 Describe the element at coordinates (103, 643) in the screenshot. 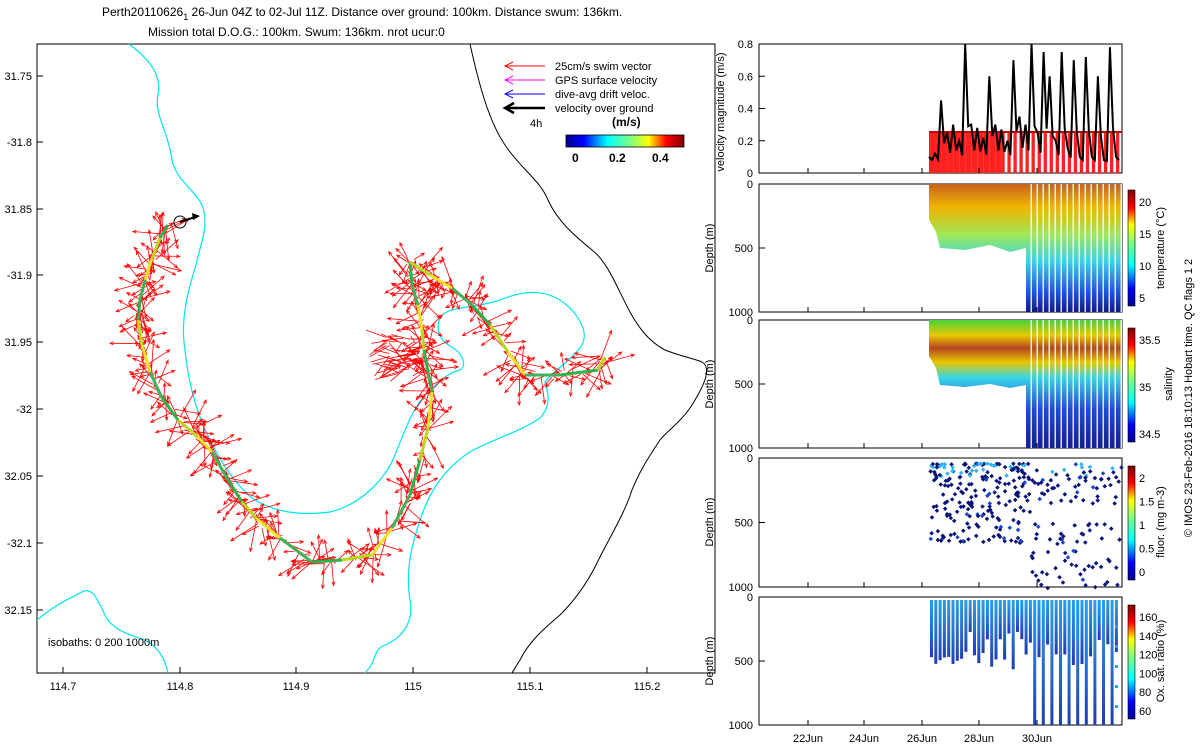

I see `isobaths-label: isobaths: 0 200 1000m` at that location.